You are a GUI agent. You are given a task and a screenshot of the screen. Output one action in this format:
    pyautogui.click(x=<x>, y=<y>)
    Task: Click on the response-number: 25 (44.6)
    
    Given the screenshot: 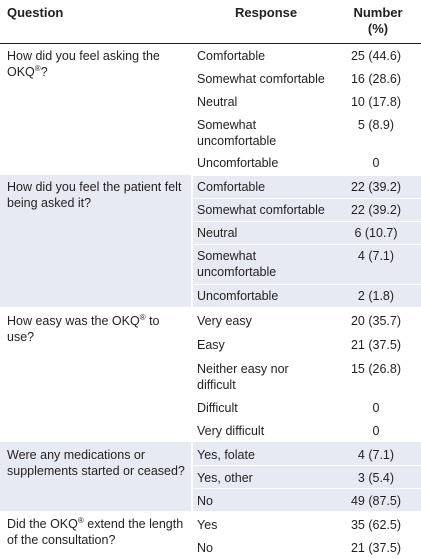 What is the action you would take?
    pyautogui.click(x=376, y=56)
    